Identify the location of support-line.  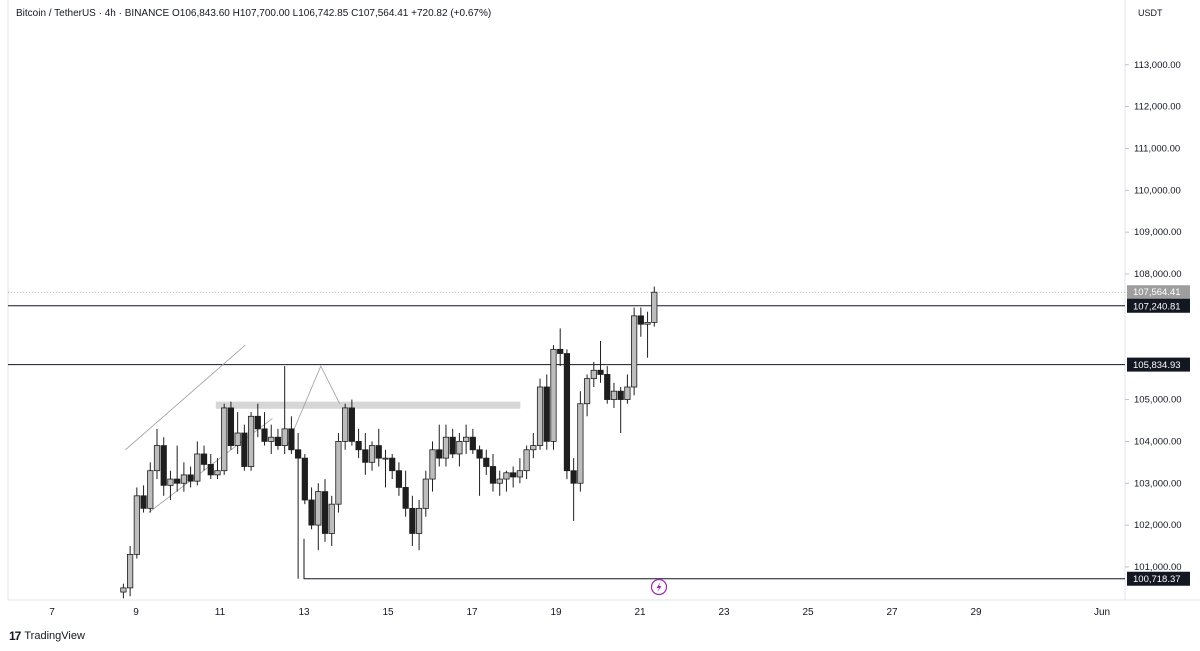
(714, 559).